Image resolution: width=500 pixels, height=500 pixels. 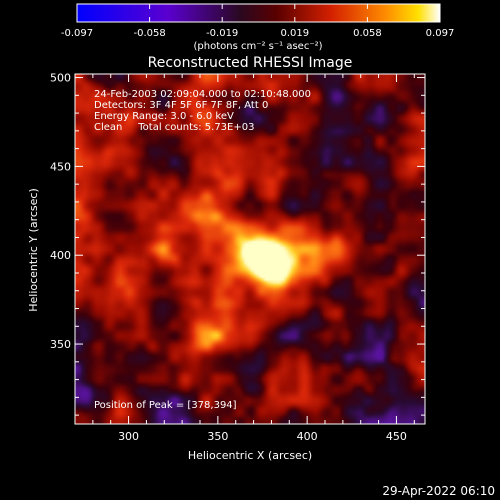 I want to click on x-tick-label: 300, so click(x=128, y=436).